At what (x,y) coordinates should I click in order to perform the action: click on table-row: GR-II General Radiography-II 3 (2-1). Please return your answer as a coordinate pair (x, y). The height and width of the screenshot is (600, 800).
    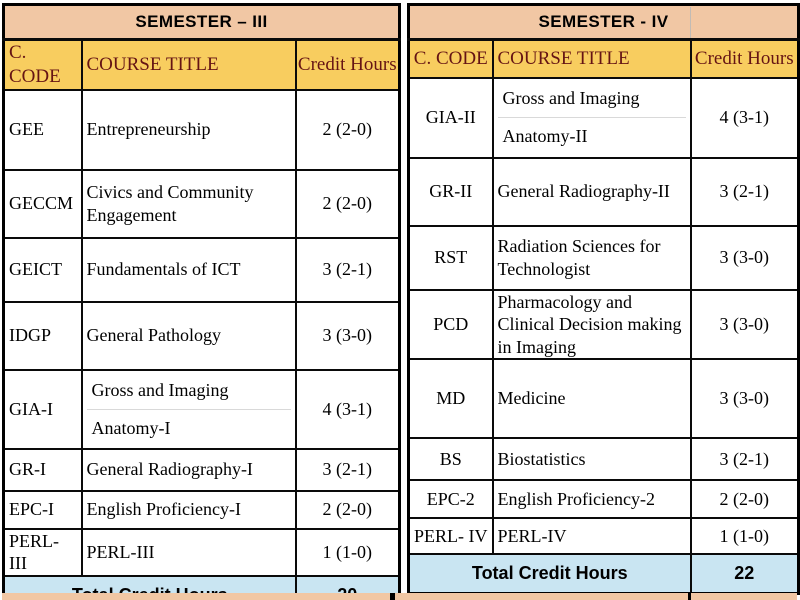
    Looking at the image, I should click on (603, 191).